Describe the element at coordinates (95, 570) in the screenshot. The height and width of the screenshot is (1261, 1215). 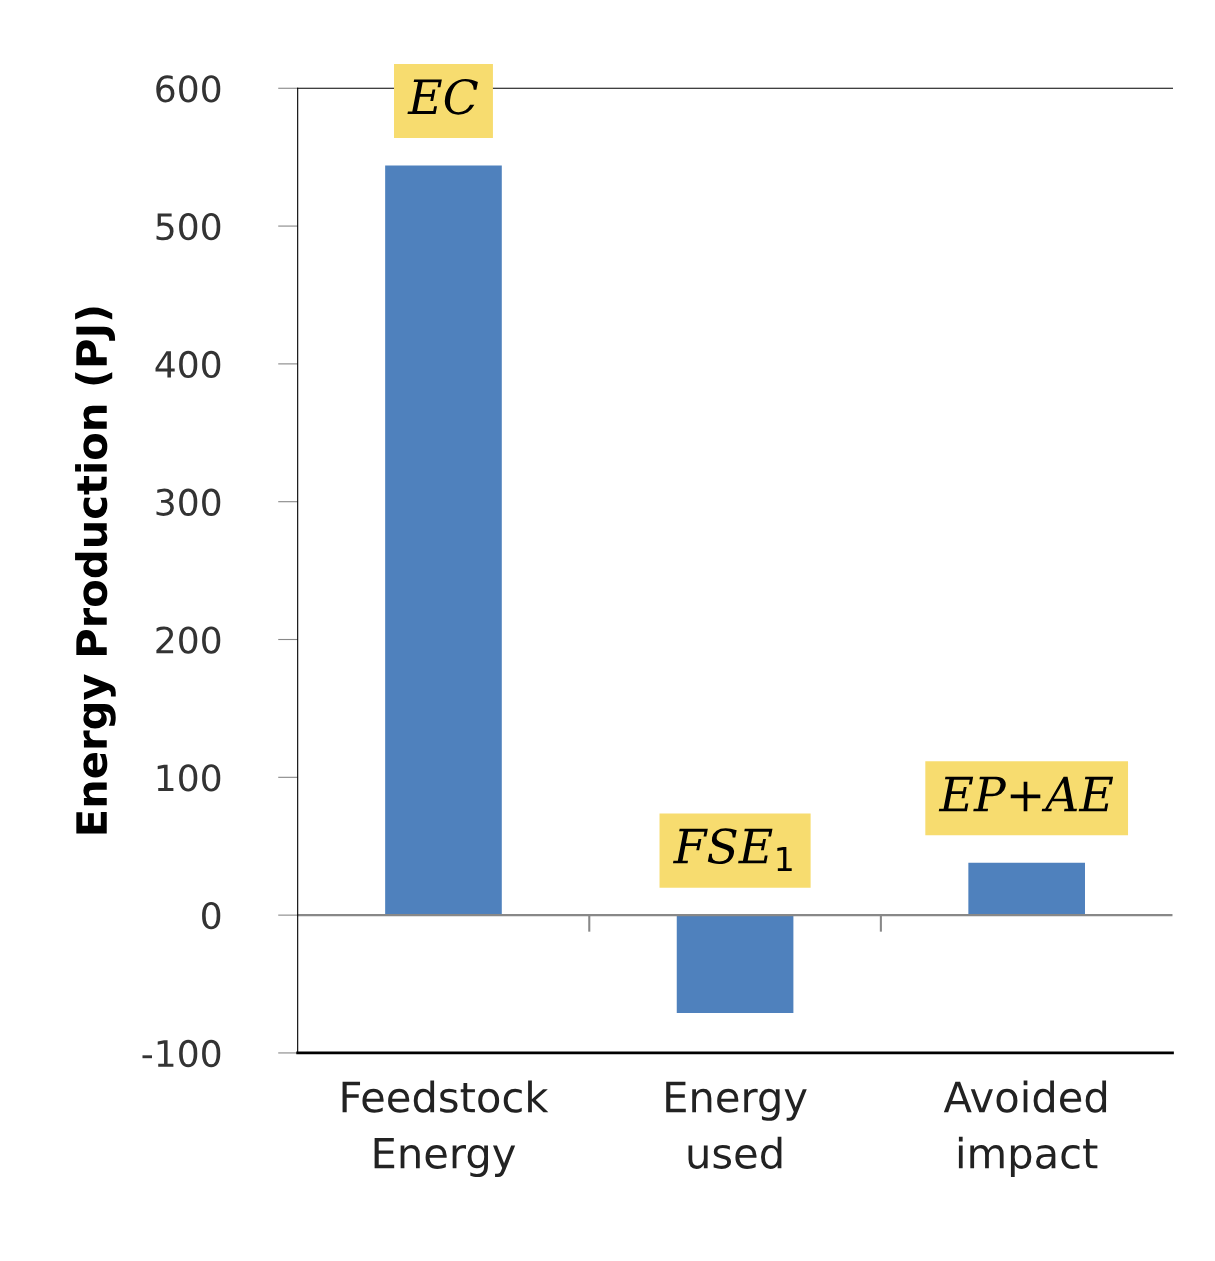
I see `y-axis-title: Energy Production (PJ)` at that location.